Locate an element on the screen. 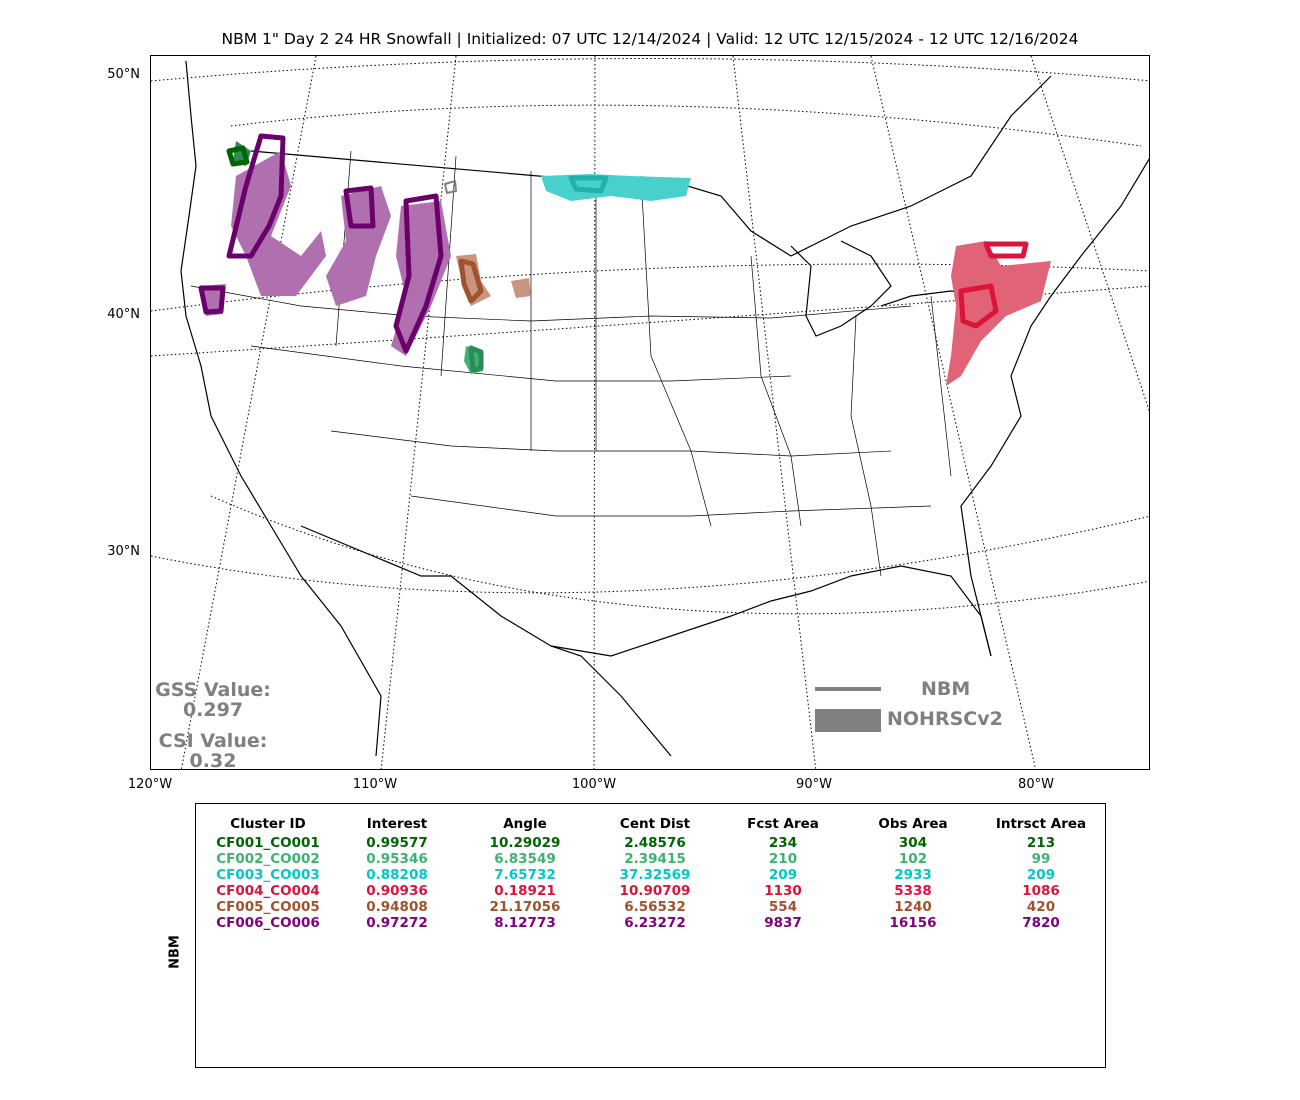 The width and height of the screenshot is (1300, 1100). table-cell-intrsct-area: 213 is located at coordinates (1041, 843).